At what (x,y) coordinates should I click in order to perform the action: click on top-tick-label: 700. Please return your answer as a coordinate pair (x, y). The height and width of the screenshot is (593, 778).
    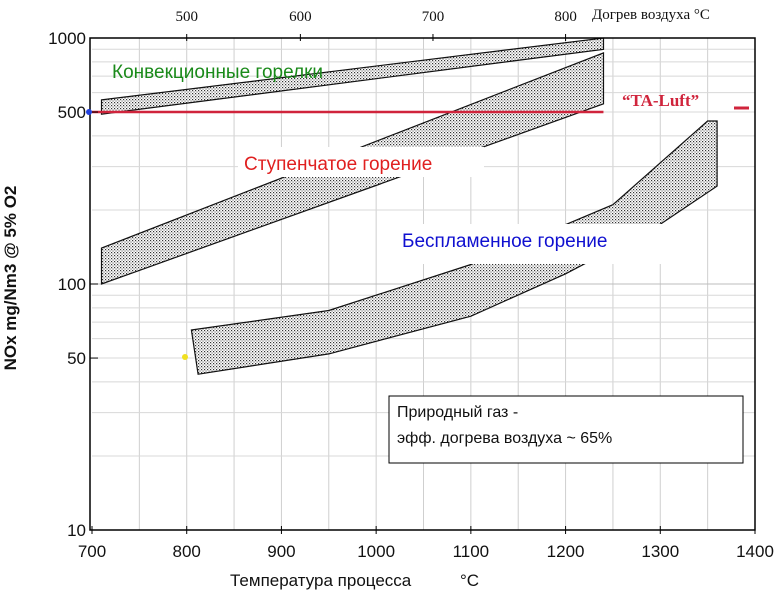
    Looking at the image, I should click on (433, 17).